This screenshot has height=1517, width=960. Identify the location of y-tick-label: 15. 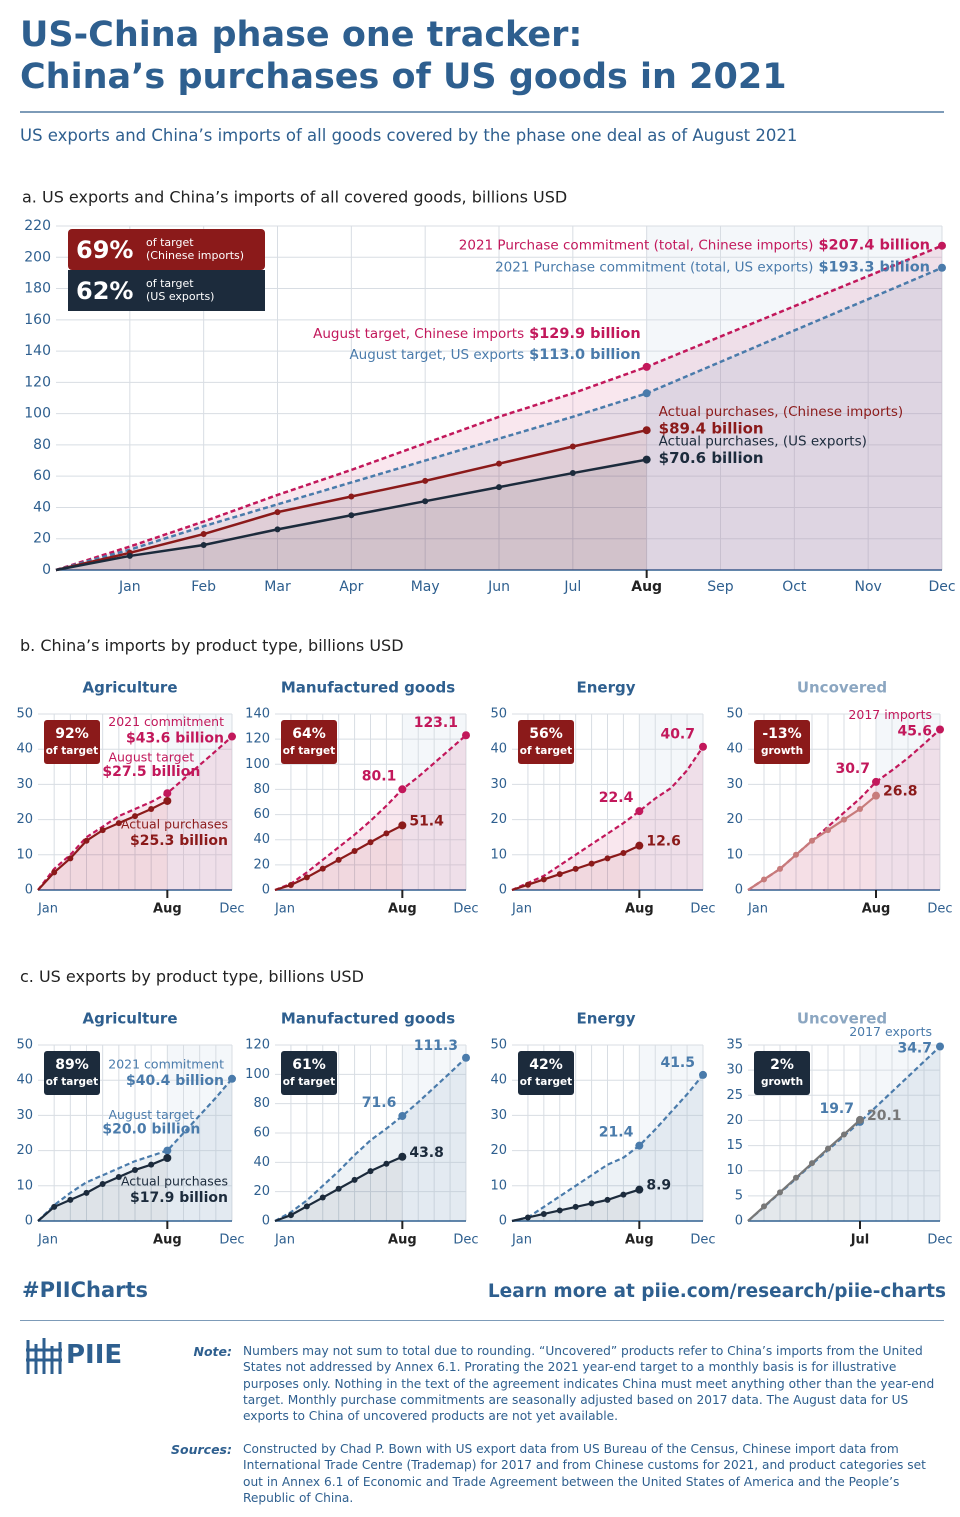
(734, 1145).